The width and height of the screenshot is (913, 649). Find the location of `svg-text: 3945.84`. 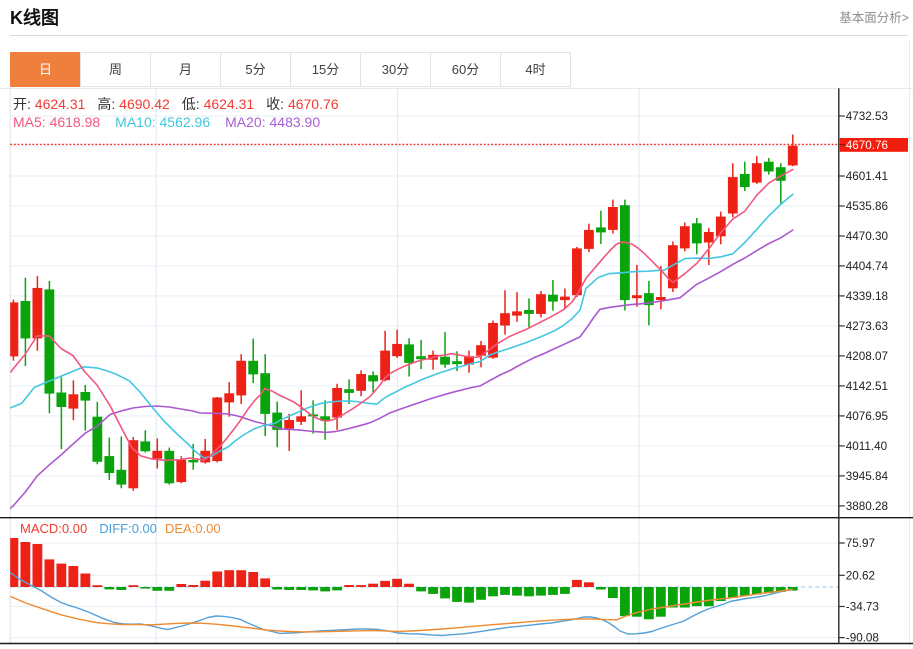

svg-text: 3945.84 is located at coordinates (867, 476).